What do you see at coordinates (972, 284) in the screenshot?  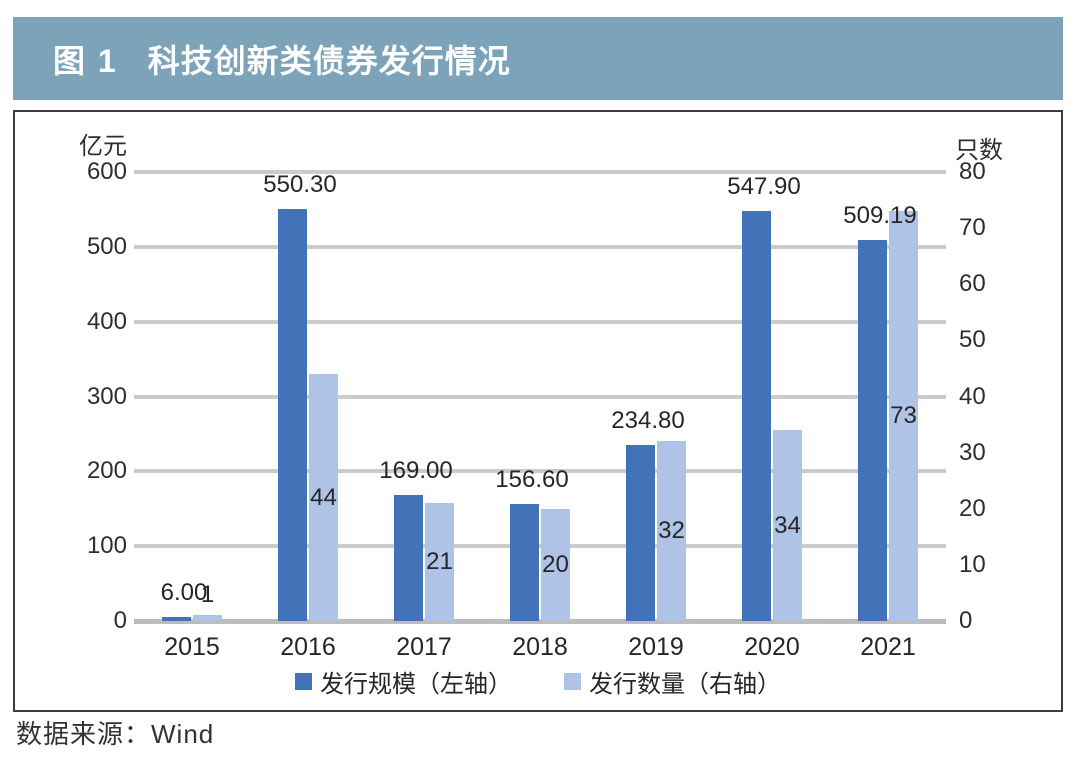 I see `right-axis-tick: 60` at bounding box center [972, 284].